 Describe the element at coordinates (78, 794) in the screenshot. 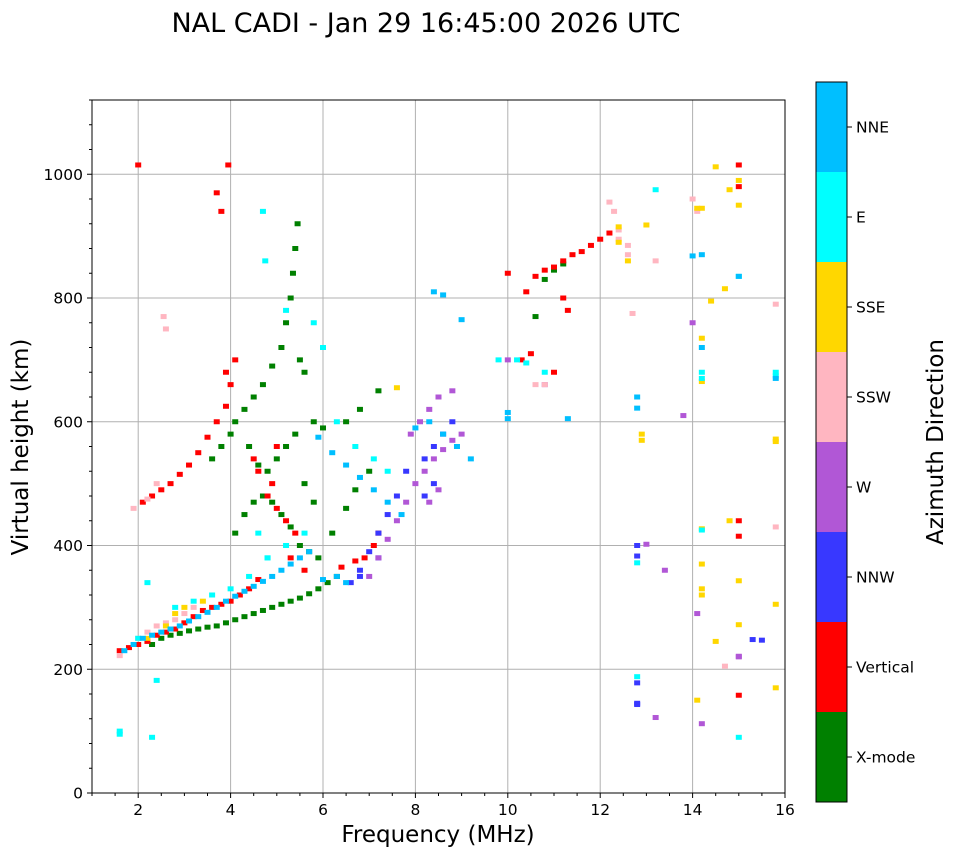

I see `y-tick-label: 0` at that location.